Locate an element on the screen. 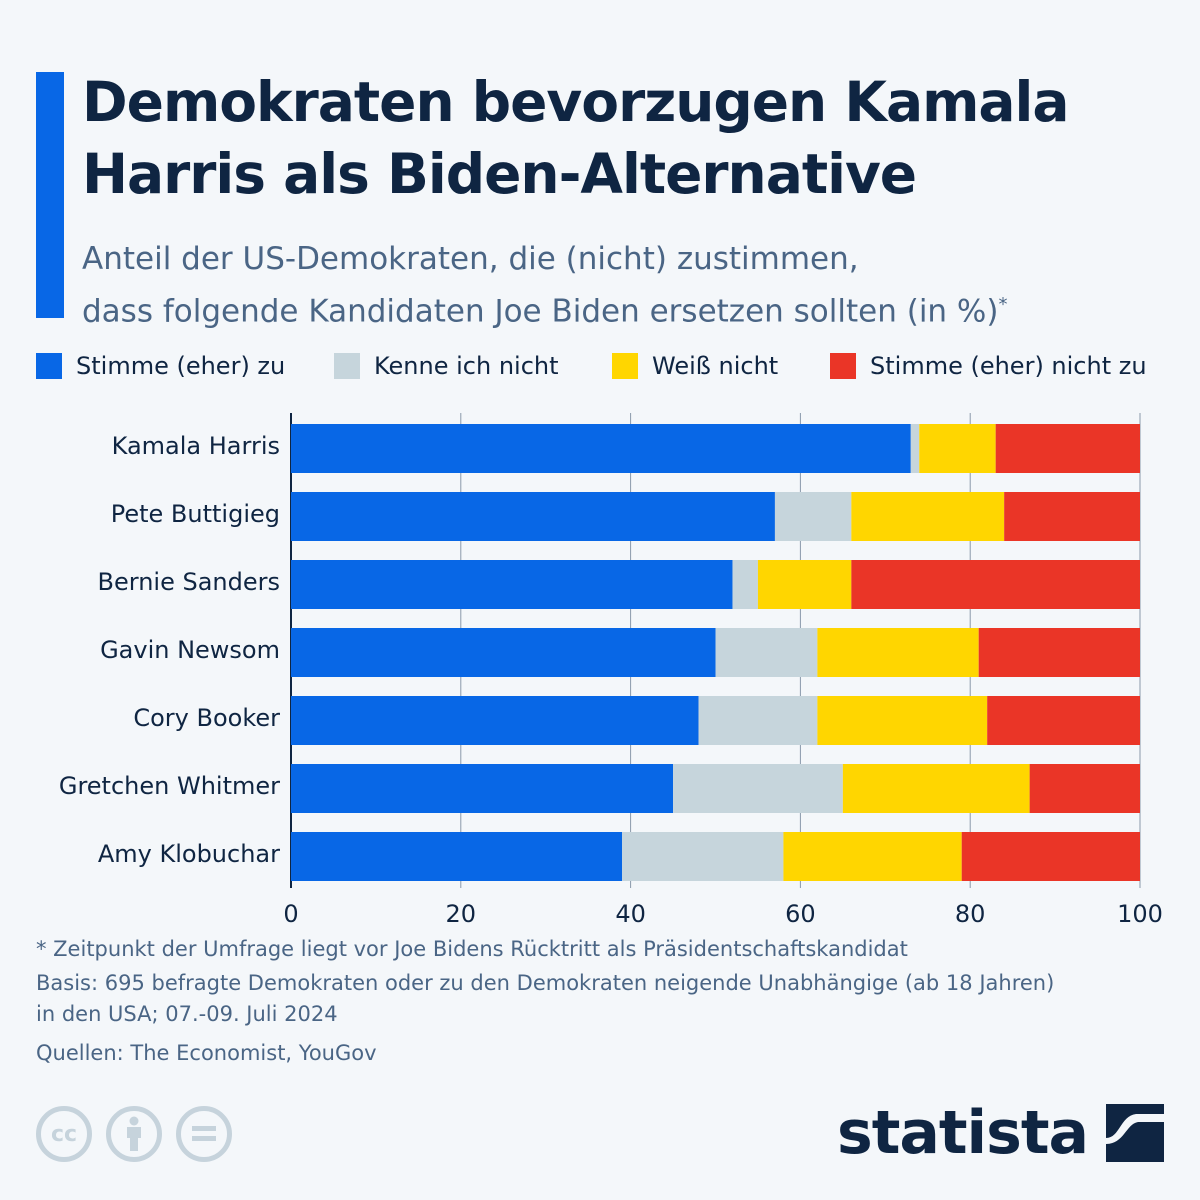 Image resolution: width=1200 pixels, height=1200 pixels. legend-item-dontknow: Weiß nicht is located at coordinates (695, 366).